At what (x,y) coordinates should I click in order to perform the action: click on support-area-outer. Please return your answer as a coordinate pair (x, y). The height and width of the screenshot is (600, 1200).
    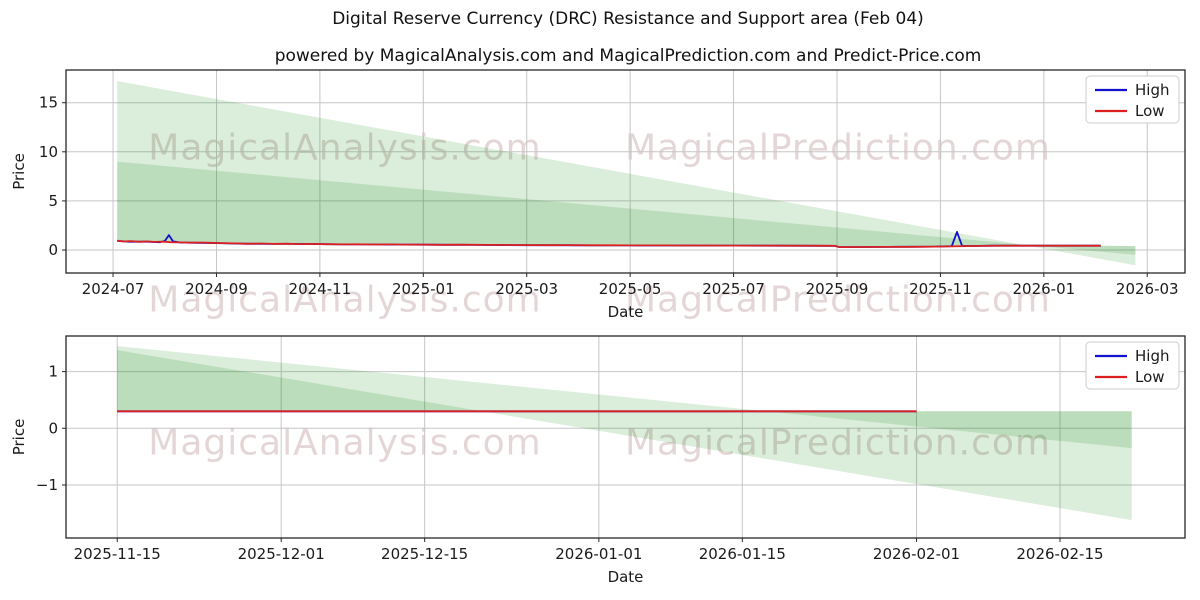
    Looking at the image, I should click on (624, 397).